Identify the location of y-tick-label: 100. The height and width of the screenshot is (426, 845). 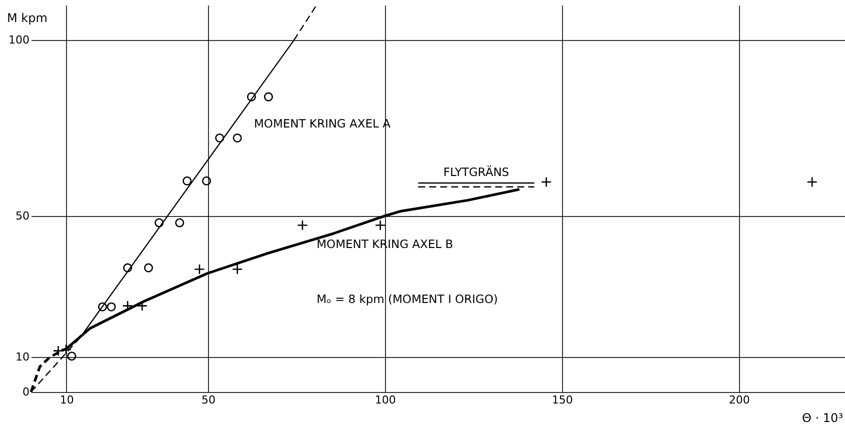
(19, 40).